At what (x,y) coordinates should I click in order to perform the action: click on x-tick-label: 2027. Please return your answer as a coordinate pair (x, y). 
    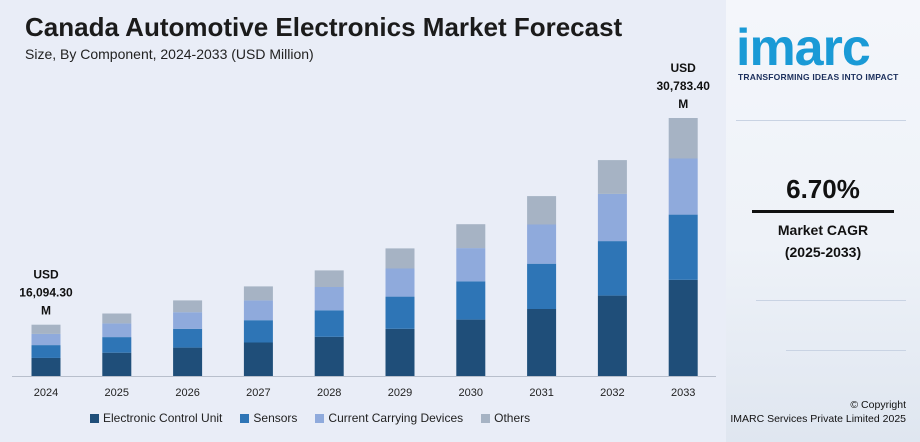
    Looking at the image, I should click on (258, 393).